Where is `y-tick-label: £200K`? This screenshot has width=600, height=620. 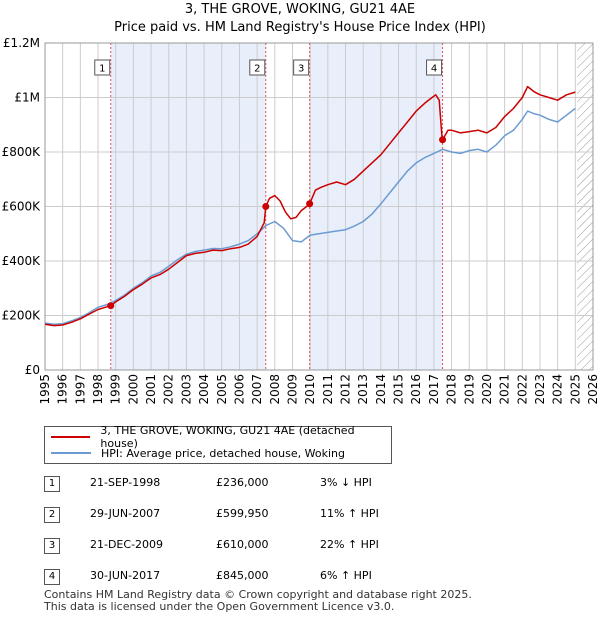 y-tick-label: £200K is located at coordinates (22, 316).